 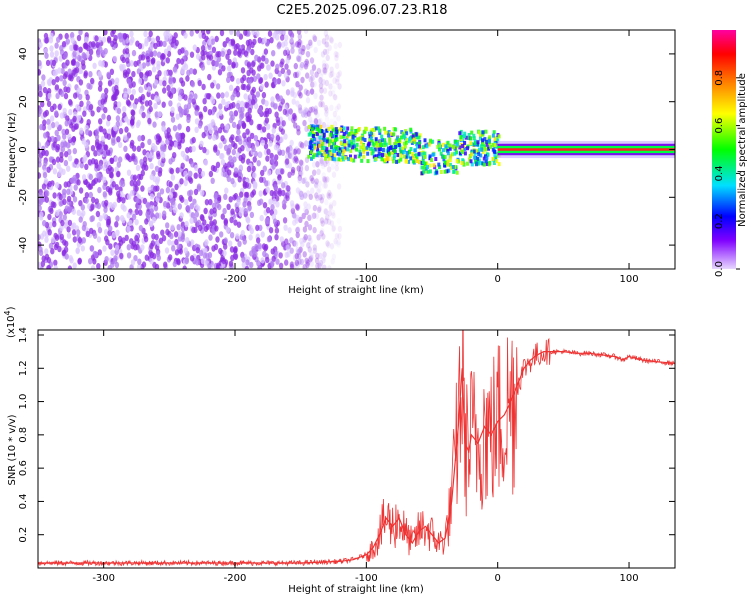 I want to click on snr-y-tick-label: 1.2, so click(x=23, y=368).